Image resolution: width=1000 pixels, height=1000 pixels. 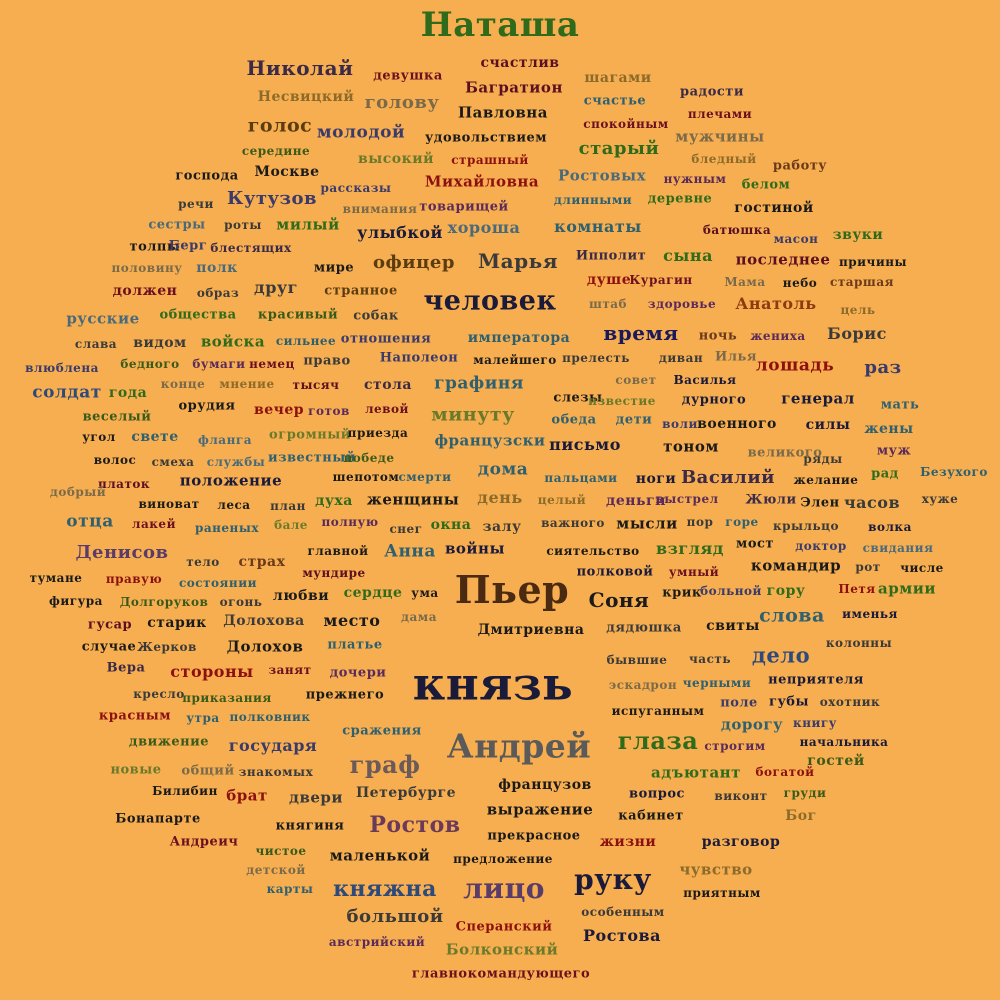 I want to click on cloud-word: муж, so click(x=894, y=451).